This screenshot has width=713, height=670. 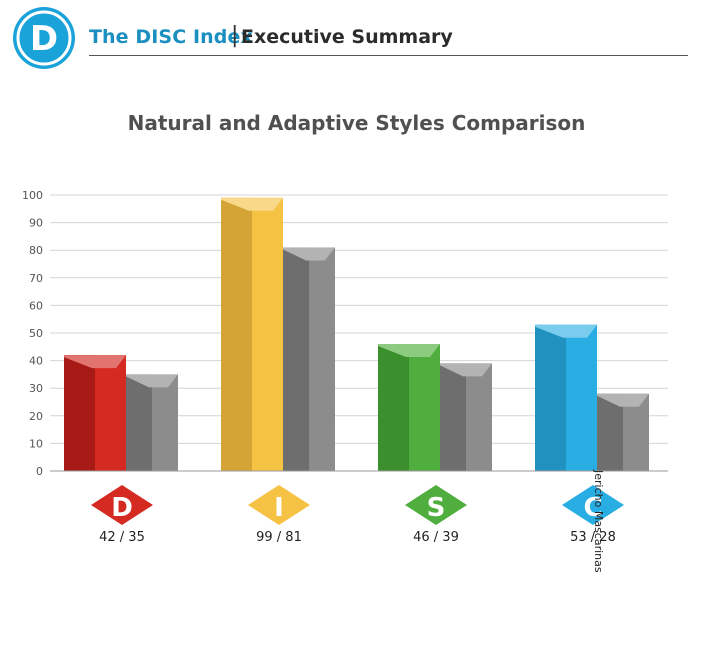 I want to click on bar-adaptive-s-top, so click(x=466, y=370).